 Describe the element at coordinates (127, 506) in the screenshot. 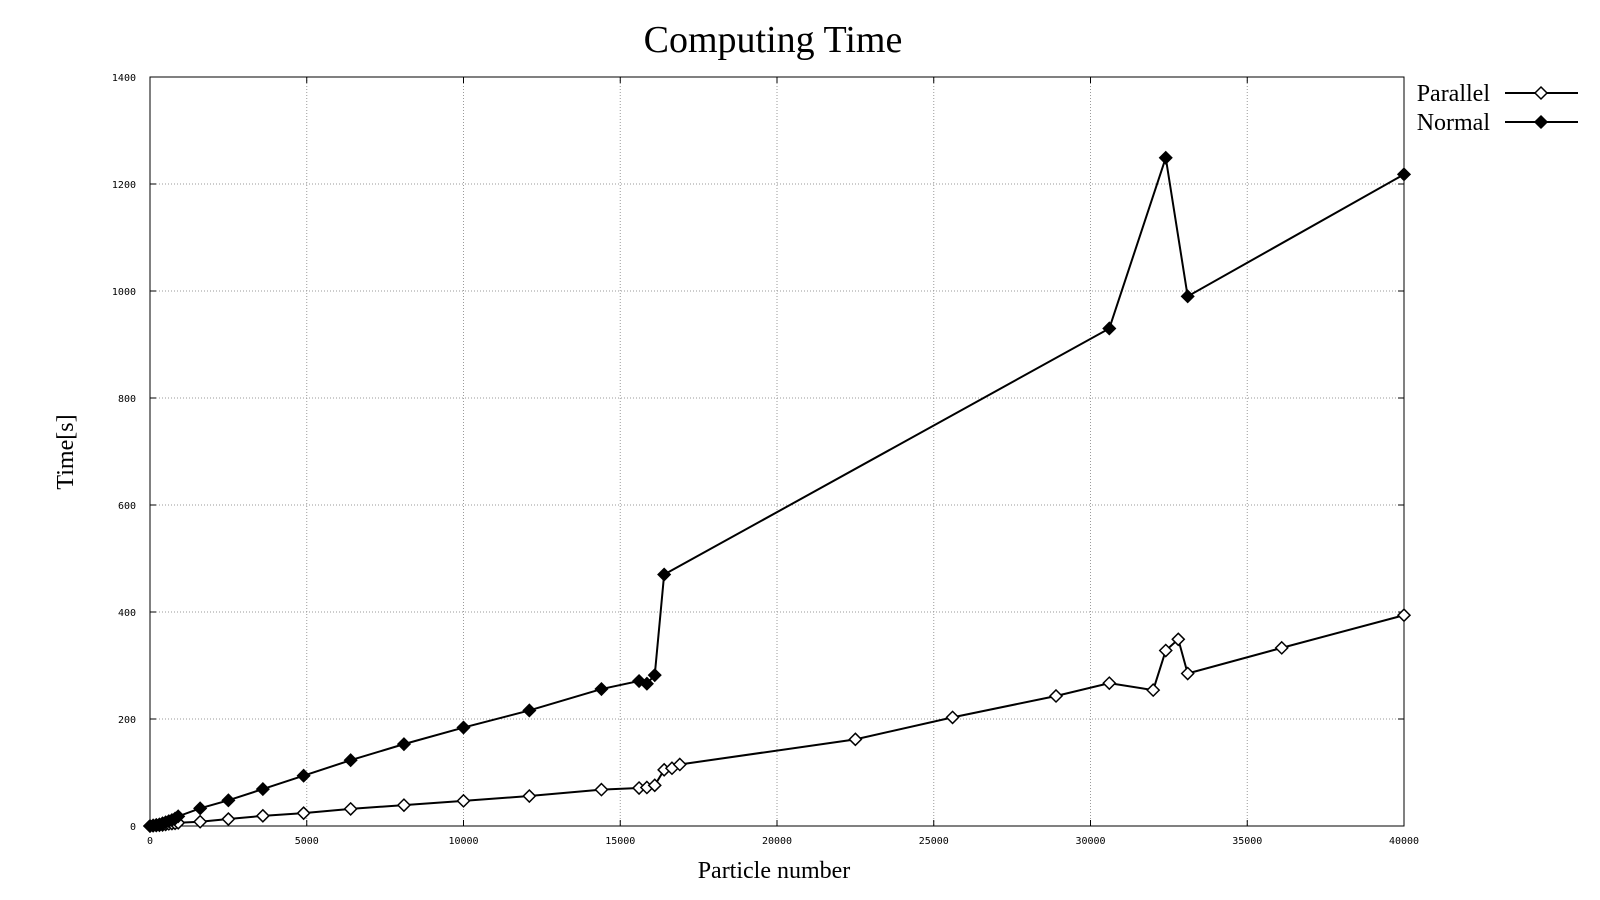

I see `y-tick-label: 600` at that location.